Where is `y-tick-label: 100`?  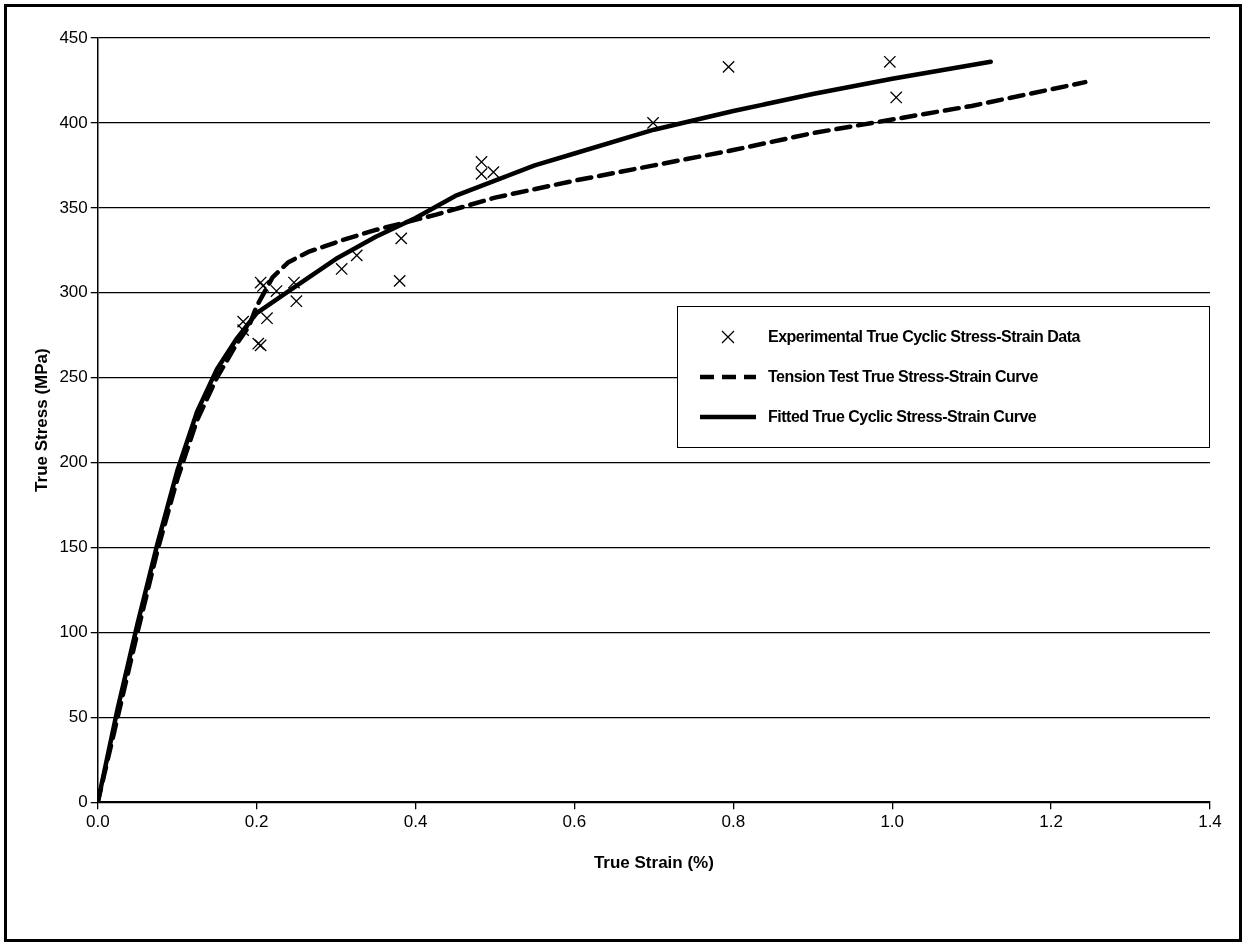 y-tick-label: 100 is located at coordinates (73, 632).